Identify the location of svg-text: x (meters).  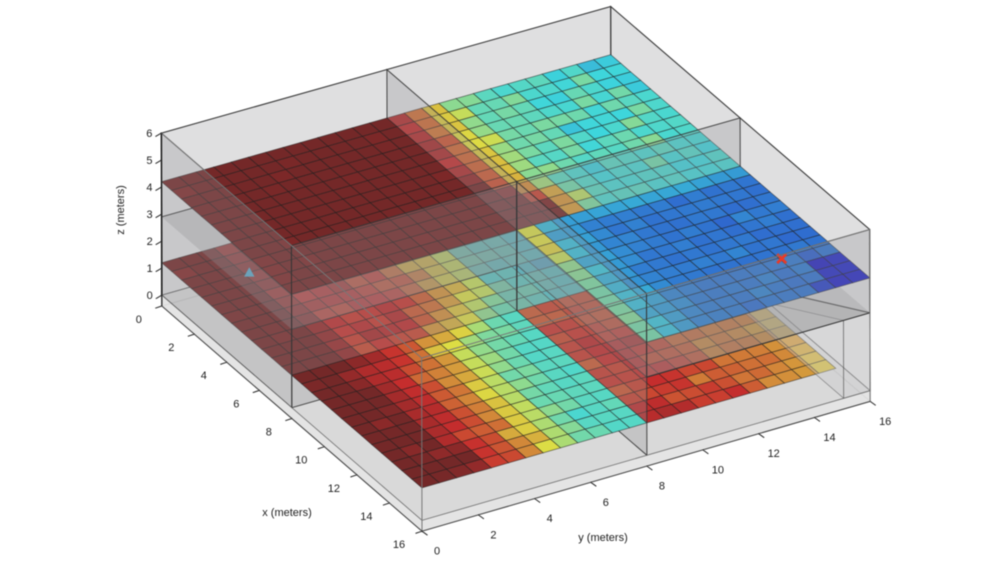
(287, 513).